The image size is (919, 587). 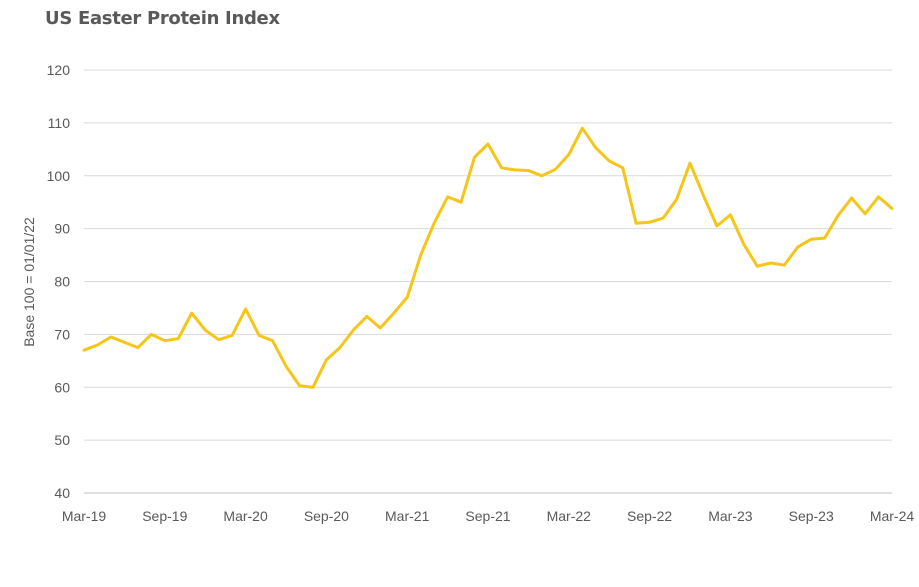 I want to click on x-tick-label: Sep-23, so click(x=811, y=516).